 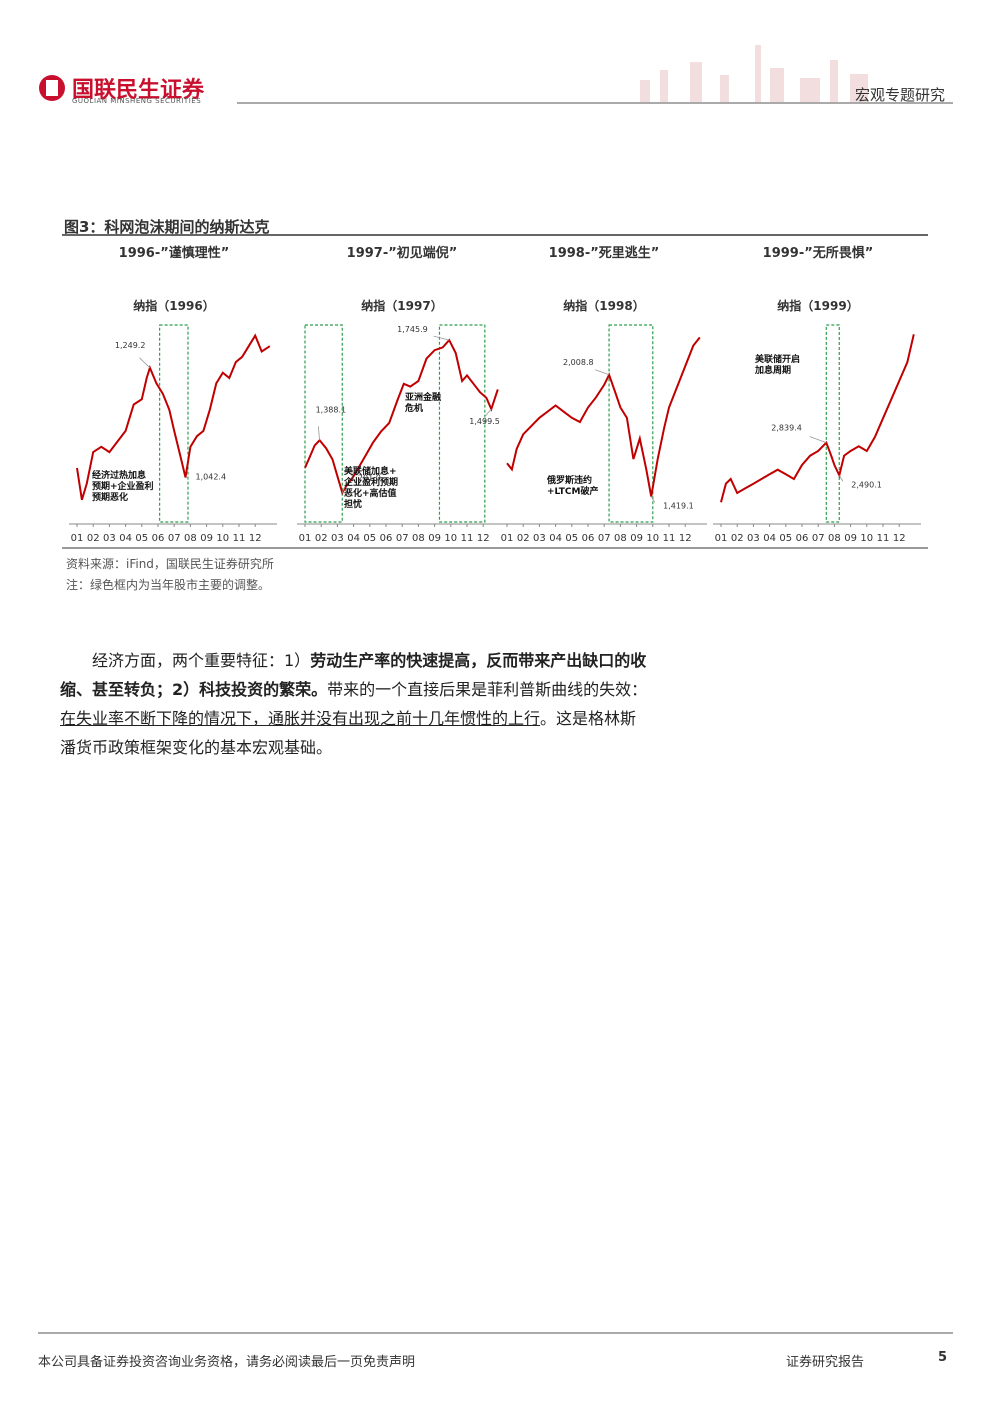 I want to click on annotation: 美联储开启, so click(x=777, y=359).